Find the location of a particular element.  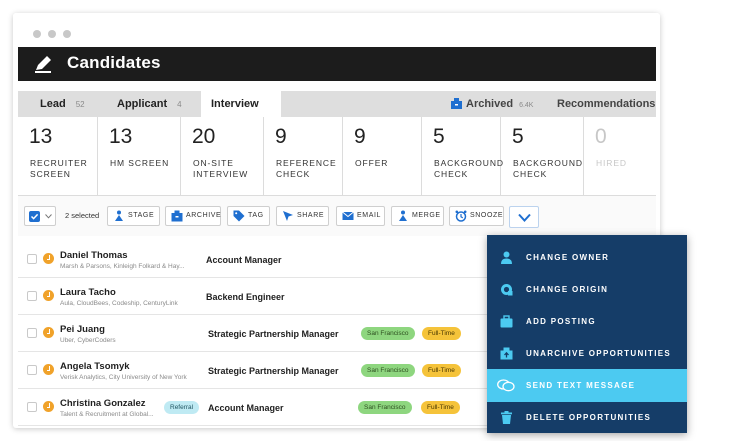

merge-button: Merge is located at coordinates (417, 216).